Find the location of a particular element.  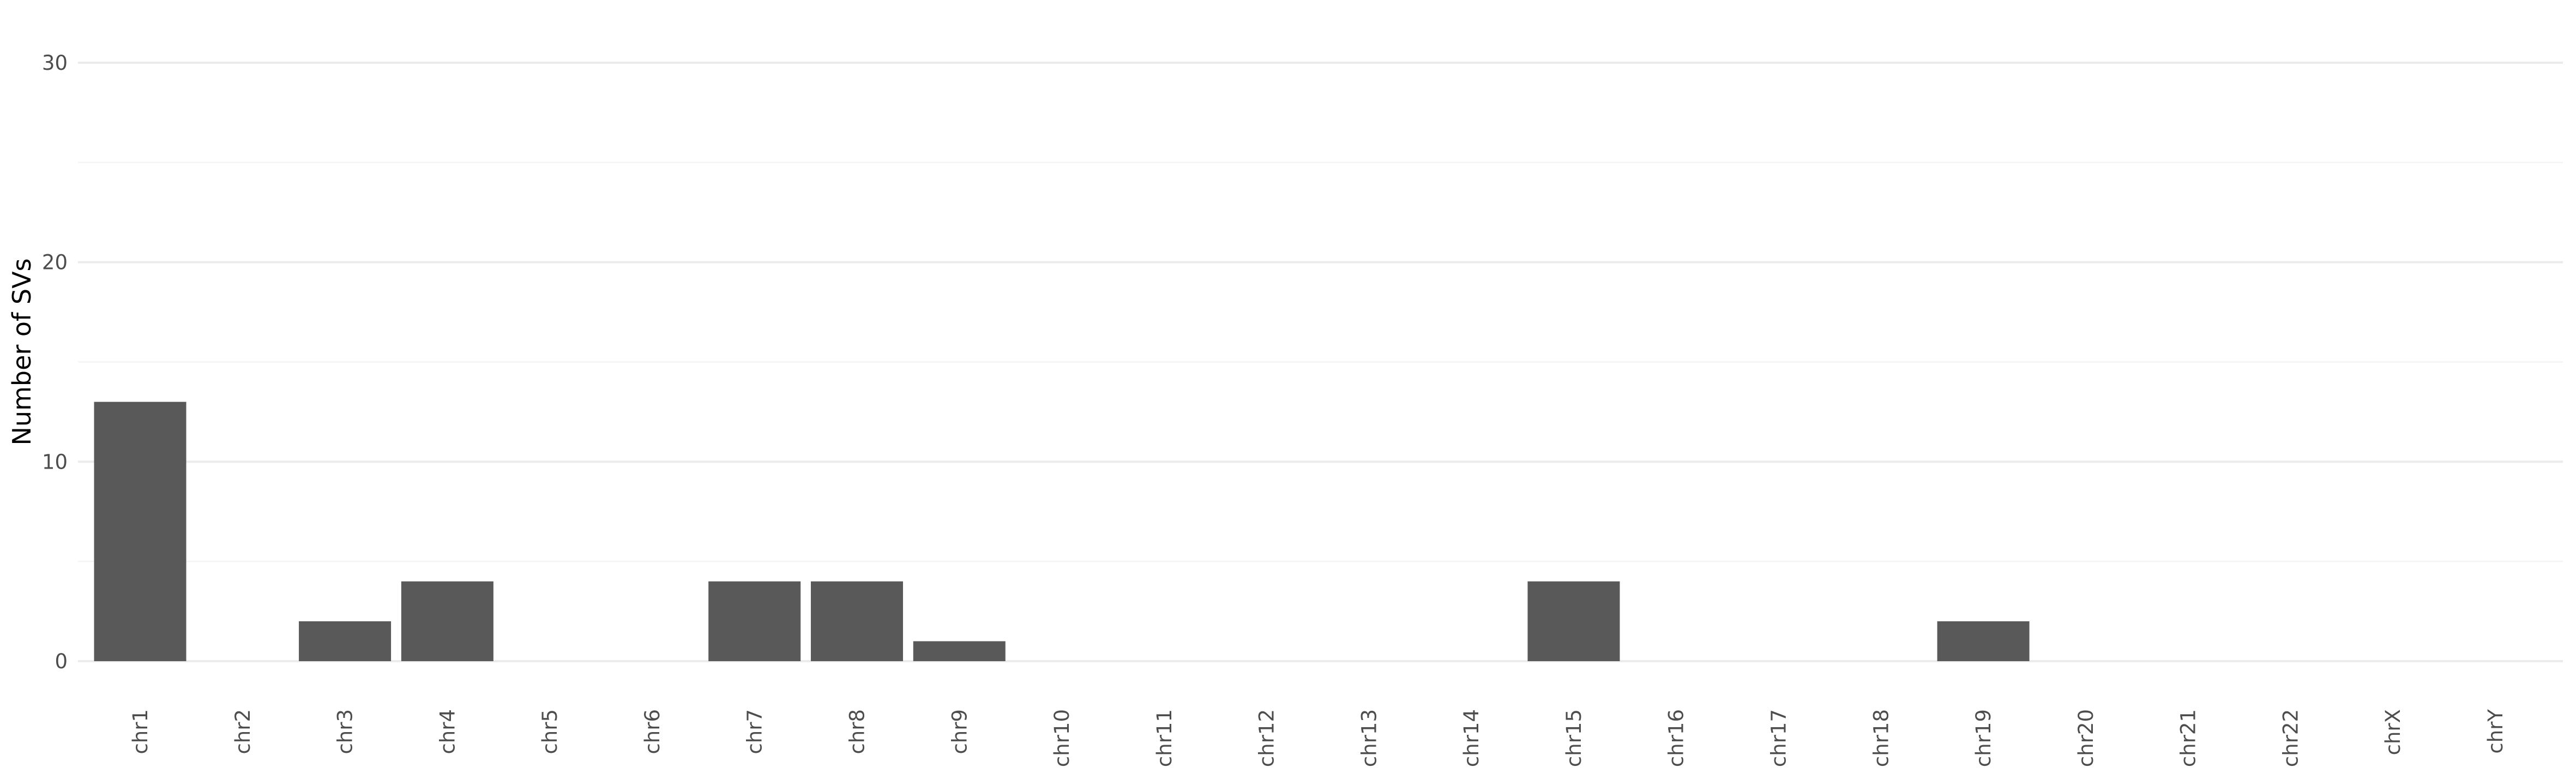

bar-chr8 is located at coordinates (856, 621).